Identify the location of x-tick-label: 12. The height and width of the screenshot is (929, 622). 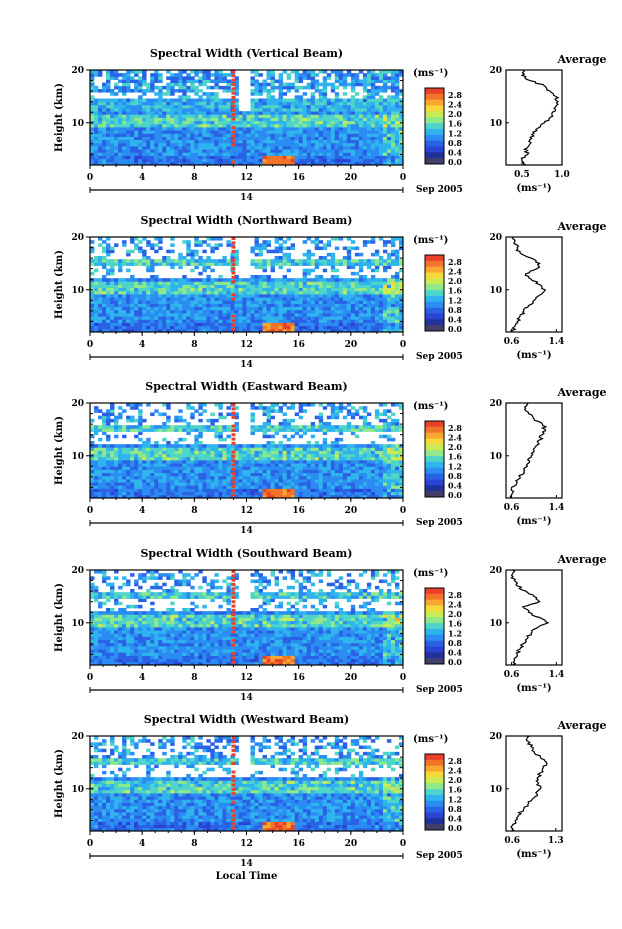
(246, 511).